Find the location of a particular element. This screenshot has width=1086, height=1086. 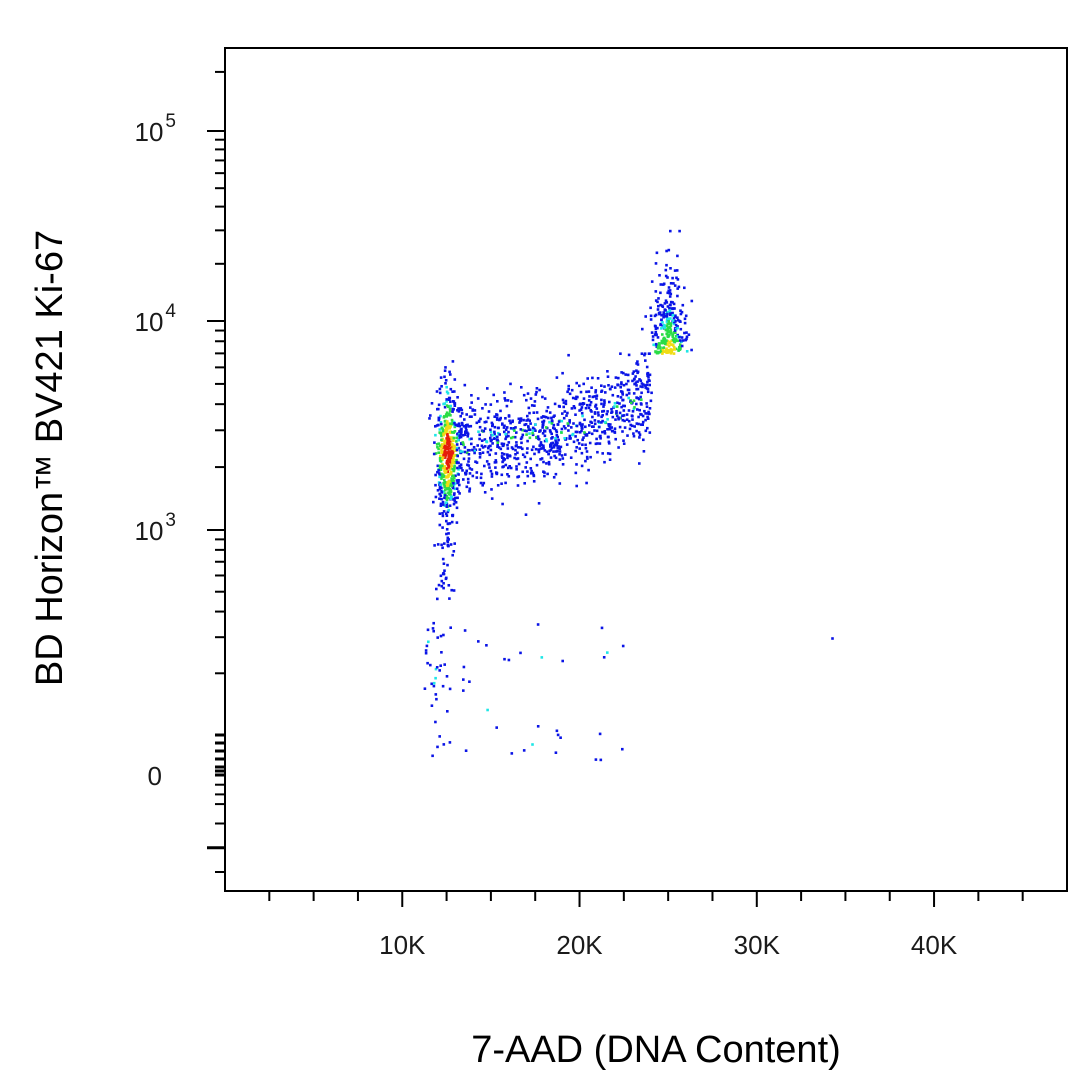

x-tick-label: 30K is located at coordinates (757, 945).